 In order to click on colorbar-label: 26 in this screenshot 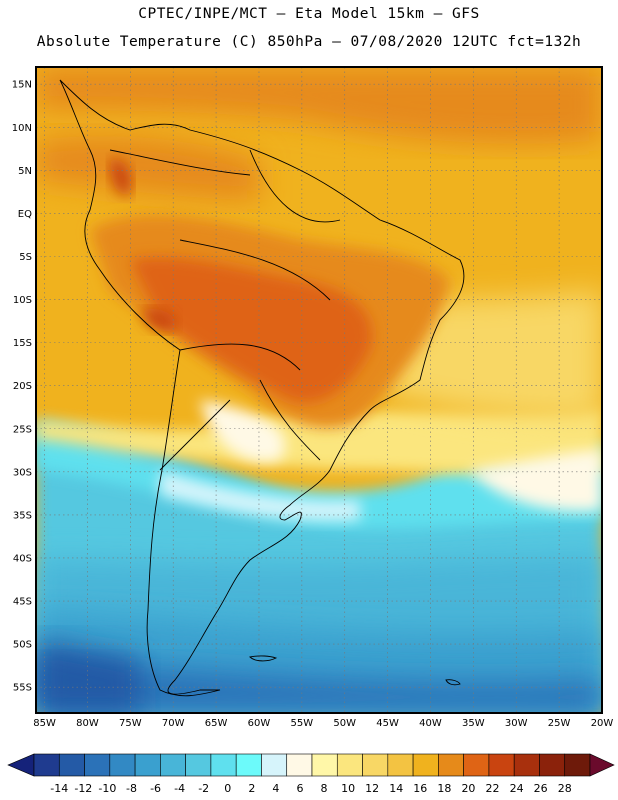, I will do `click(541, 788)`.